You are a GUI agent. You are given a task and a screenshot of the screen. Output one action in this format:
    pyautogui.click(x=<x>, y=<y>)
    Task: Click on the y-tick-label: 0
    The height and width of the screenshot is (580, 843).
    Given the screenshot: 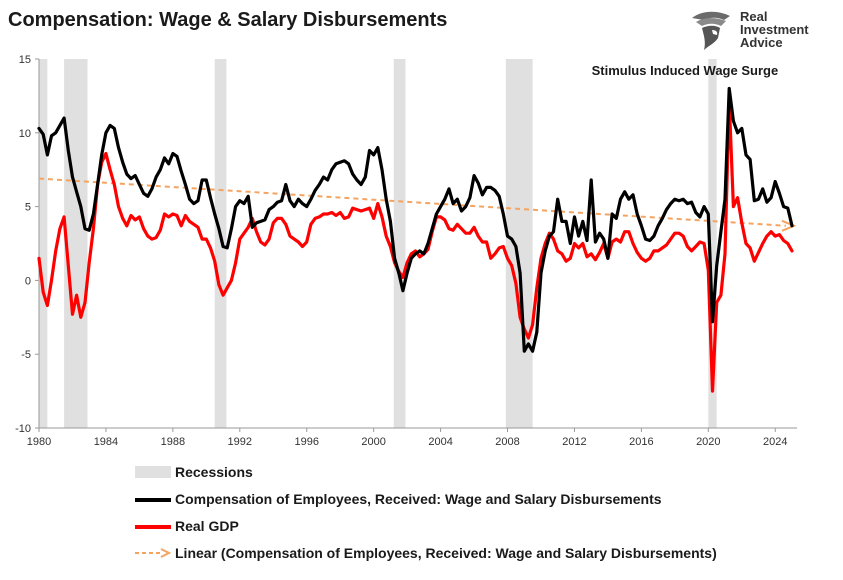 What is the action you would take?
    pyautogui.click(x=28, y=281)
    